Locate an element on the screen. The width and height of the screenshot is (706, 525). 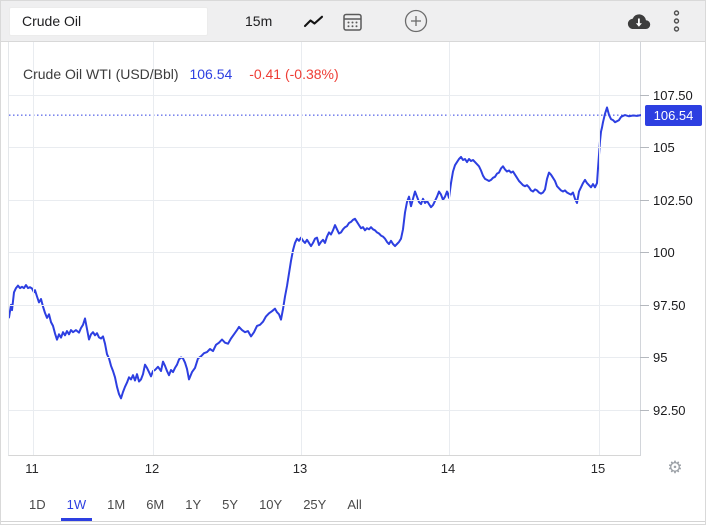
interval-selector: 15m is located at coordinates (259, 21).